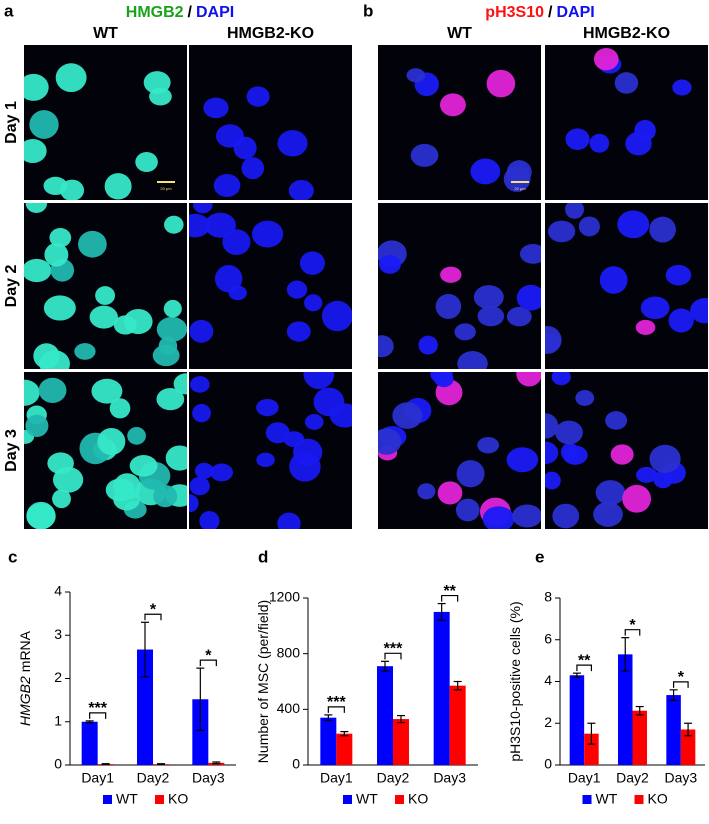  Describe the element at coordinates (263, 681) in the screenshot. I see `y-axis-label: Number of MSC (per/field)` at that location.